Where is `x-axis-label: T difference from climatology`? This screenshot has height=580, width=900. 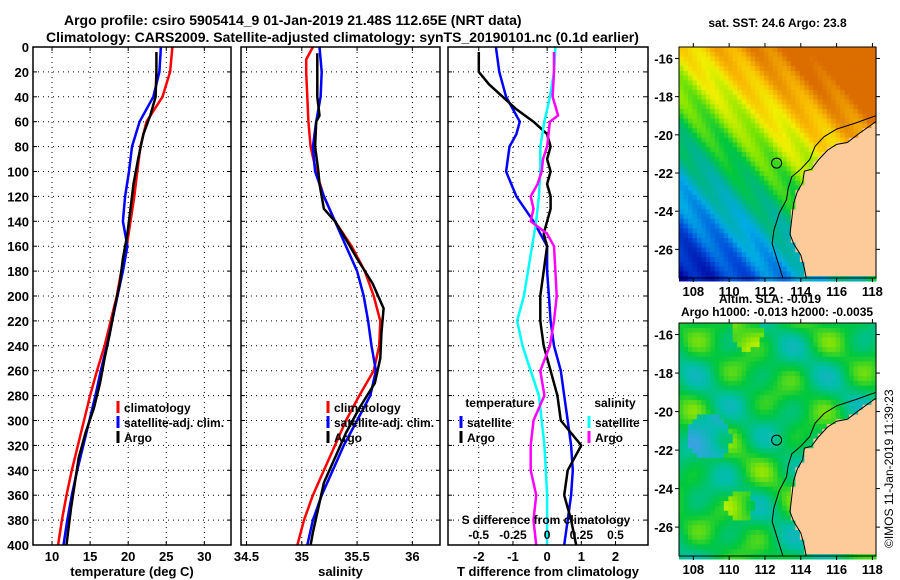
x-axis-label: T difference from climatology is located at coordinates (548, 571).